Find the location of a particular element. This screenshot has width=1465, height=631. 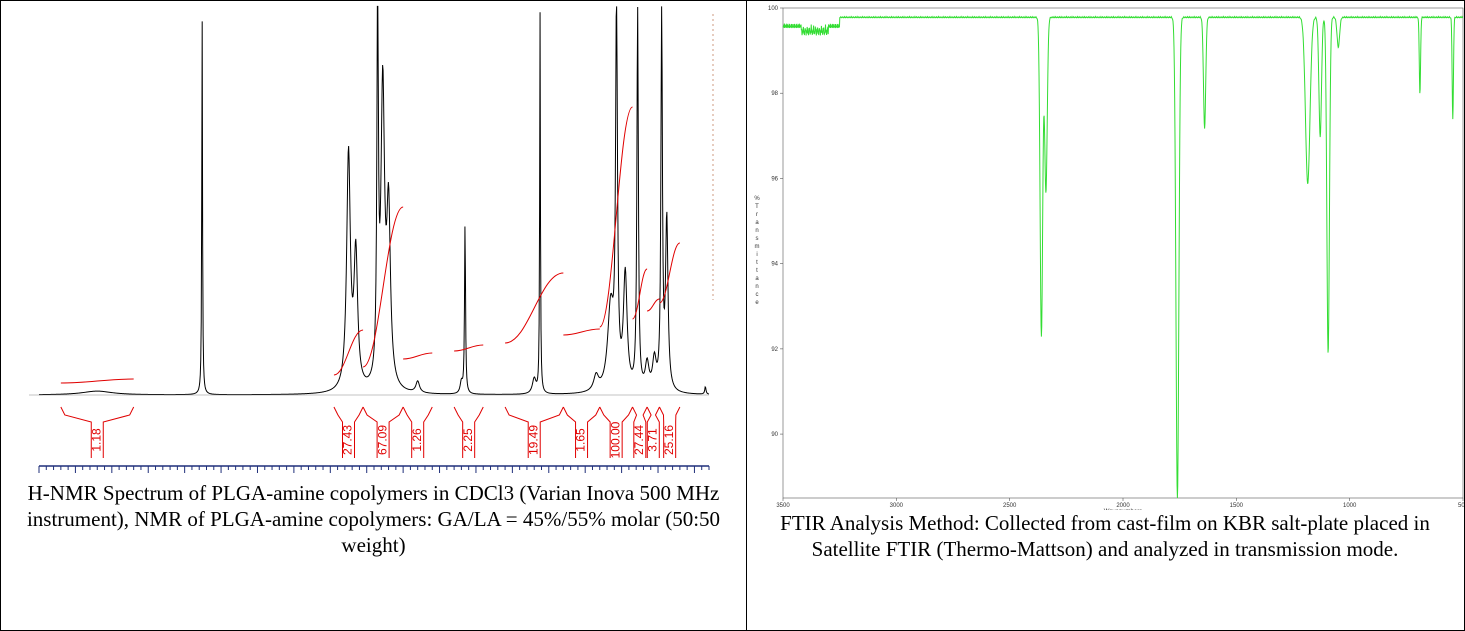

ftir-y-tick-label: 92 is located at coordinates (774, 350).